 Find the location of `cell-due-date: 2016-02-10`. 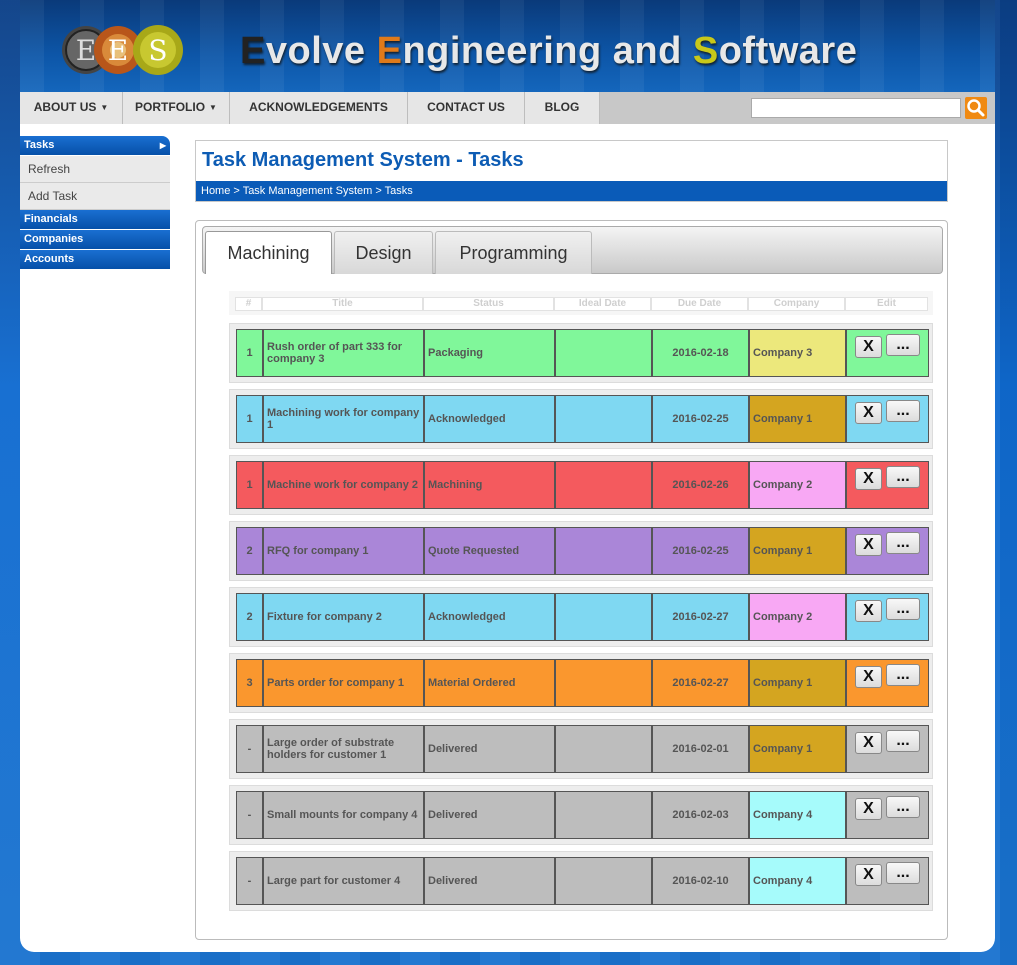

cell-due-date: 2016-02-10 is located at coordinates (700, 881).